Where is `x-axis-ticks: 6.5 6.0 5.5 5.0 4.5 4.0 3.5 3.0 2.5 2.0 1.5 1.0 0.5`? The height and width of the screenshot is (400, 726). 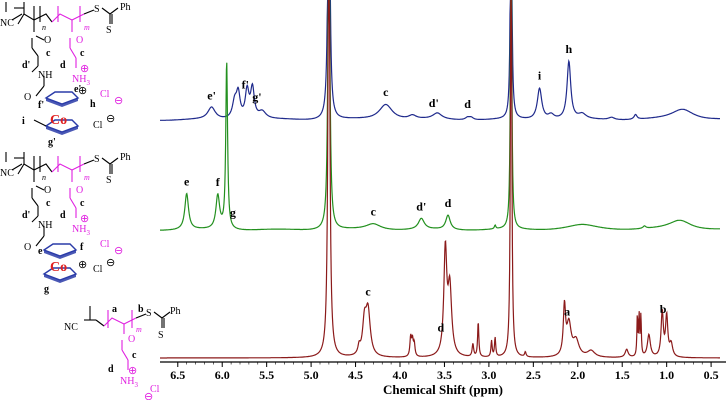 x-axis-ticks: 6.5 6.0 5.5 5.0 4.5 4.0 3.5 3.0 2.5 2.0 1.5 1.0 0.5 is located at coordinates (444, 372).